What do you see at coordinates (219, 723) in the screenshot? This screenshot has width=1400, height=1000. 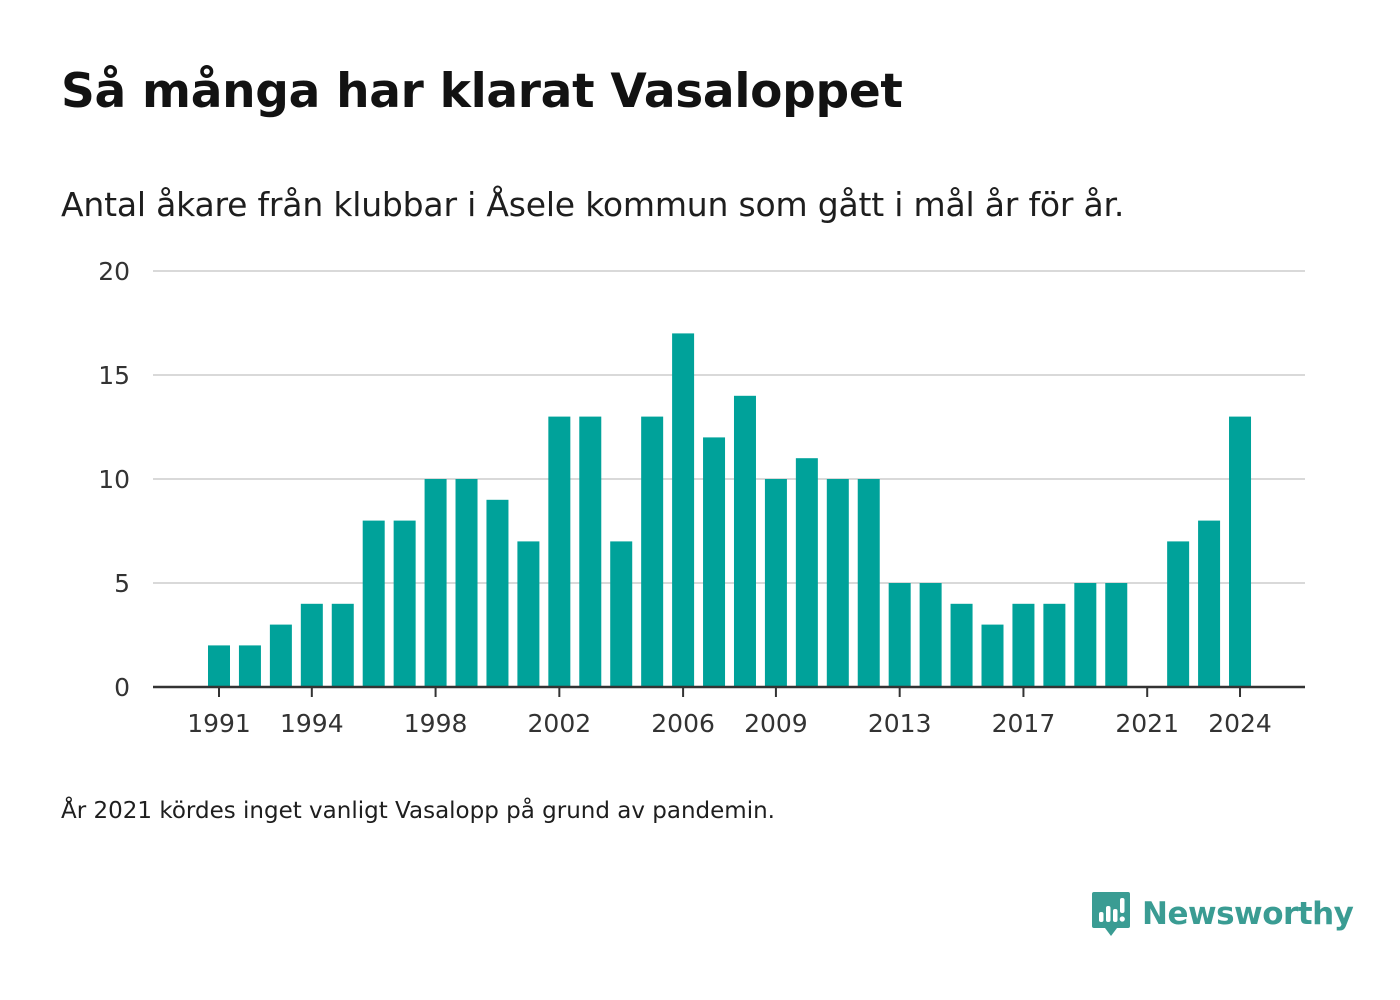 I see `x-tick-label: 1991` at bounding box center [219, 723].